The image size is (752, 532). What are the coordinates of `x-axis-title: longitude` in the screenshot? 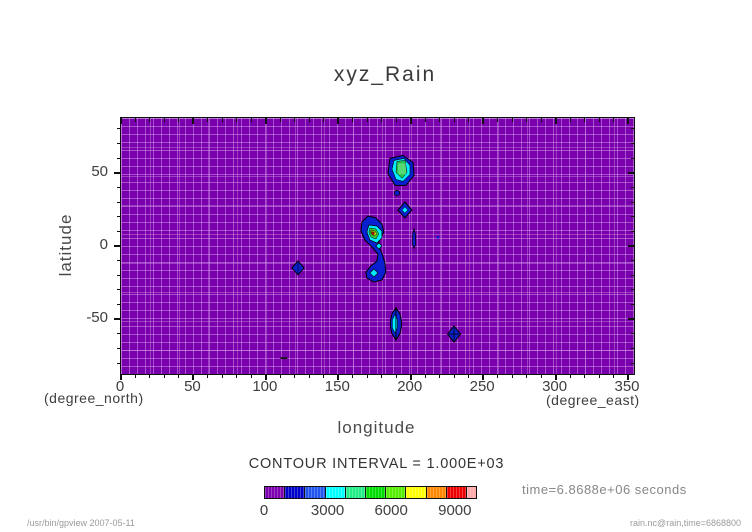 It's located at (376, 427).